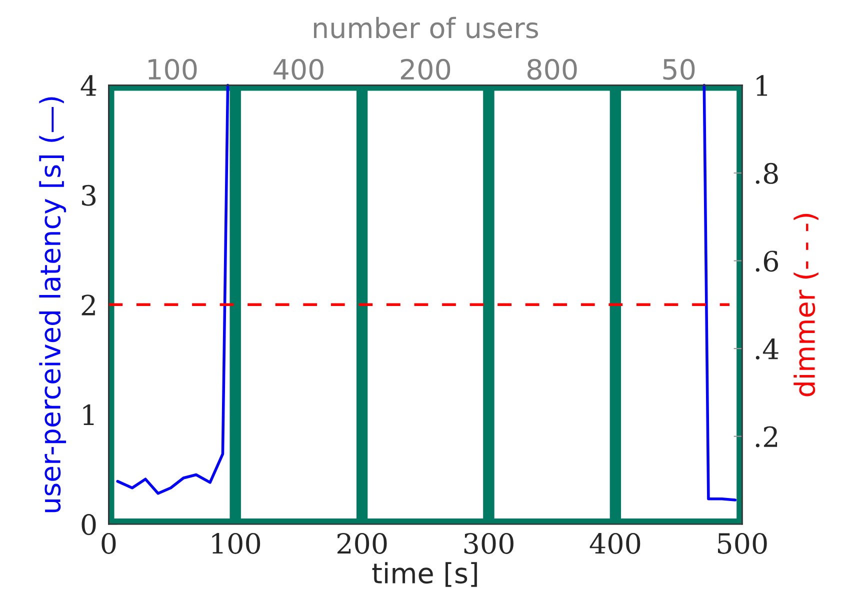 The width and height of the screenshot is (856, 613). I want to click on x-tick-label: 500, so click(742, 543).